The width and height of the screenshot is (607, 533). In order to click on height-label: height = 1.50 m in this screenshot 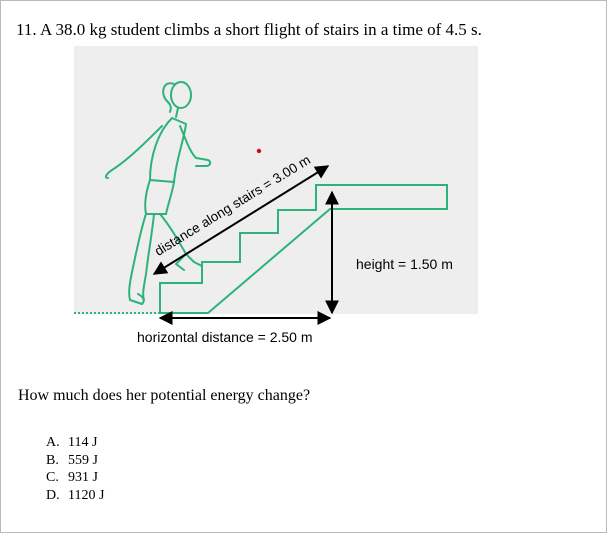, I will do `click(404, 264)`.